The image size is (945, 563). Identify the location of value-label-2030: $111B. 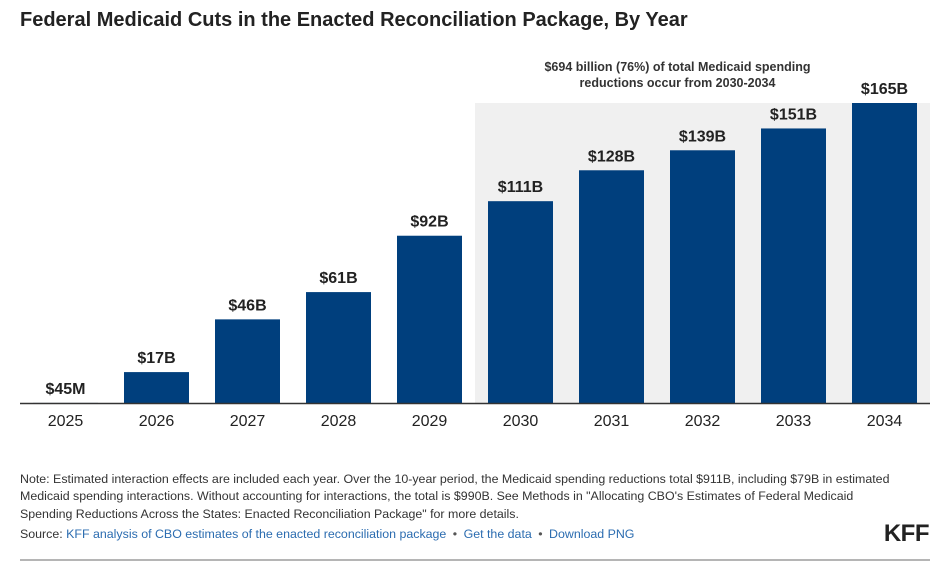
(520, 187).